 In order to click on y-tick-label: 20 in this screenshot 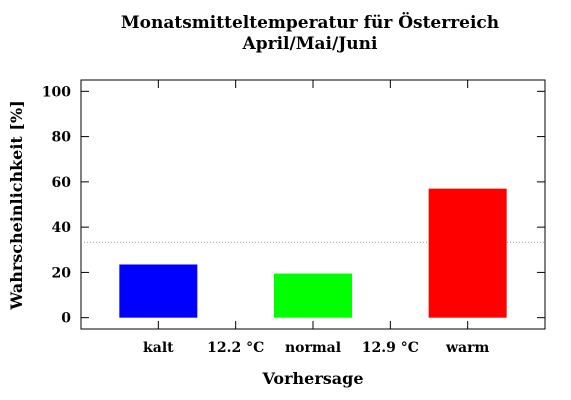, I will do `click(62, 273)`.